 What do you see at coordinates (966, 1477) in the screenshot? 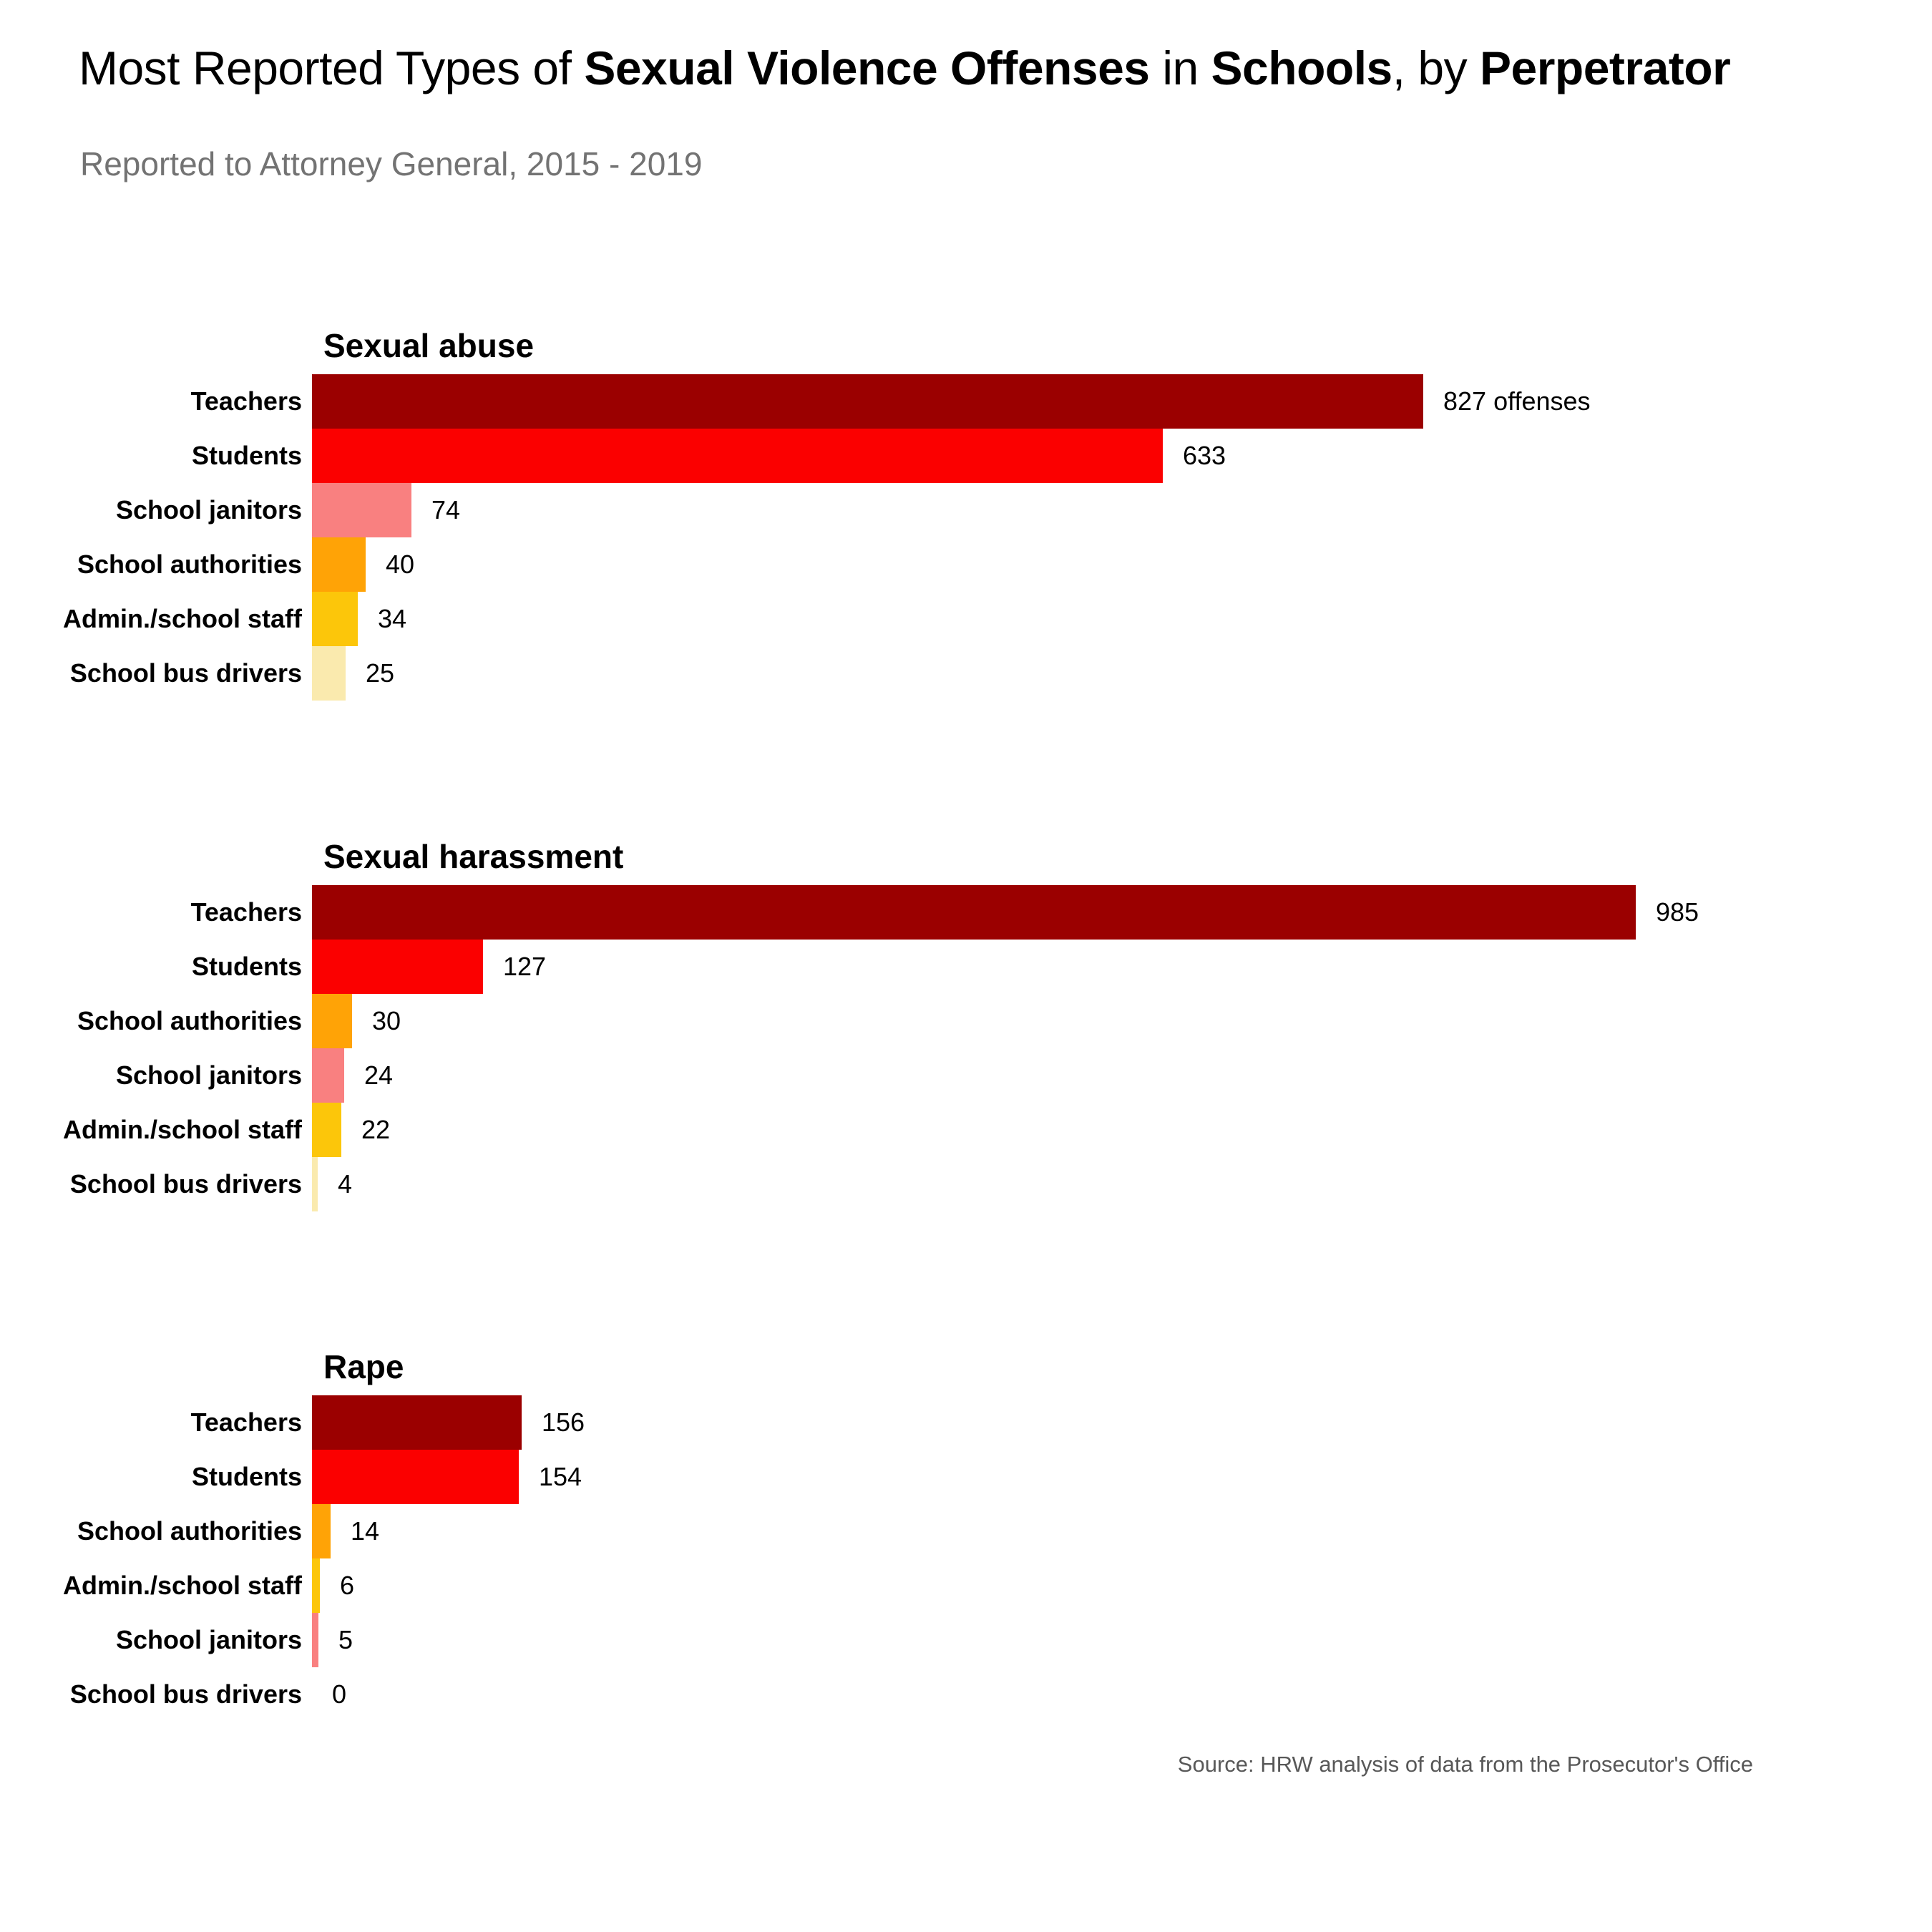
I see `bar-row: Students 154` at bounding box center [966, 1477].